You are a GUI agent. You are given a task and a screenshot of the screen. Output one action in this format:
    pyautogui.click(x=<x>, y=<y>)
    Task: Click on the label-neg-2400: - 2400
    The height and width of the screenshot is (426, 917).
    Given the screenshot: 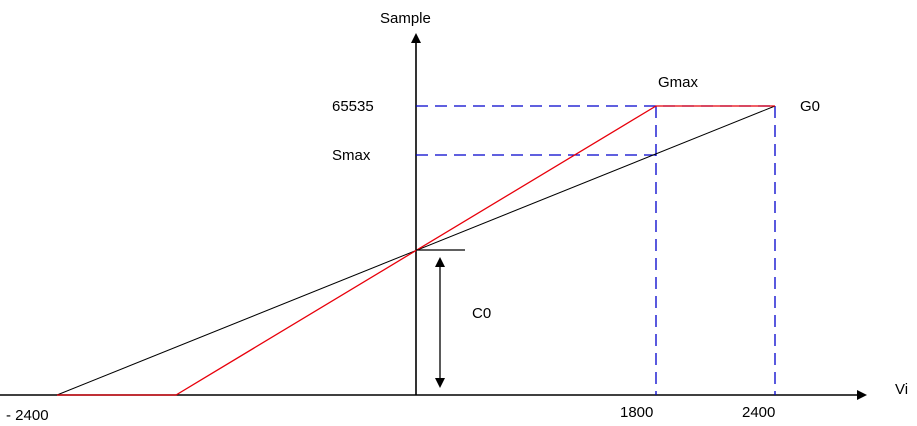 What is the action you would take?
    pyautogui.click(x=27, y=415)
    